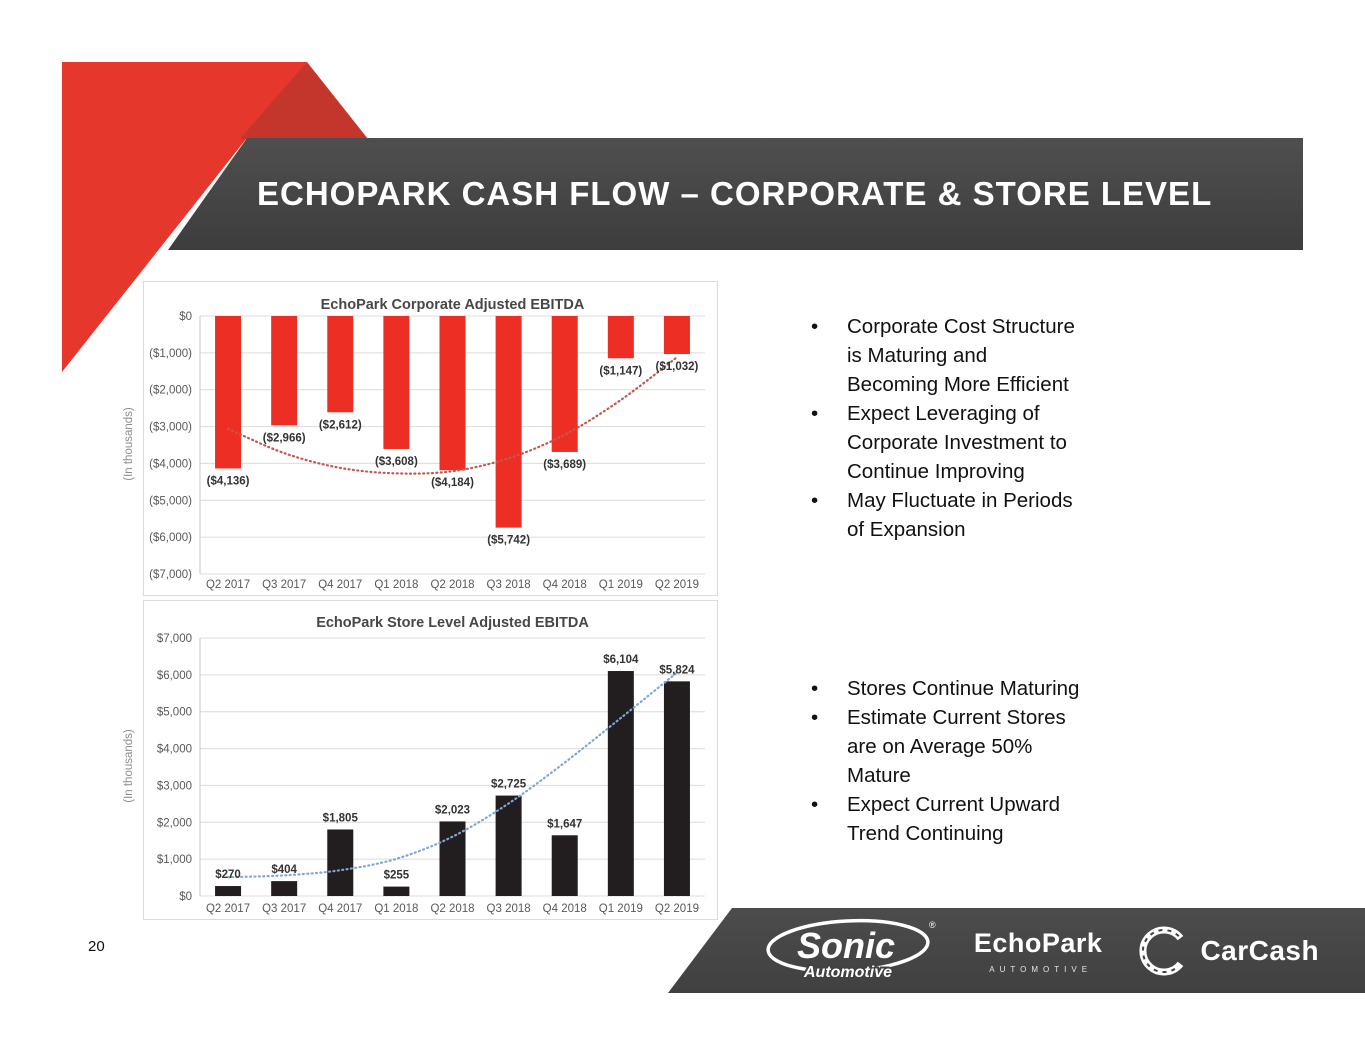  I want to click on value-label: ($4,136), so click(228, 481).